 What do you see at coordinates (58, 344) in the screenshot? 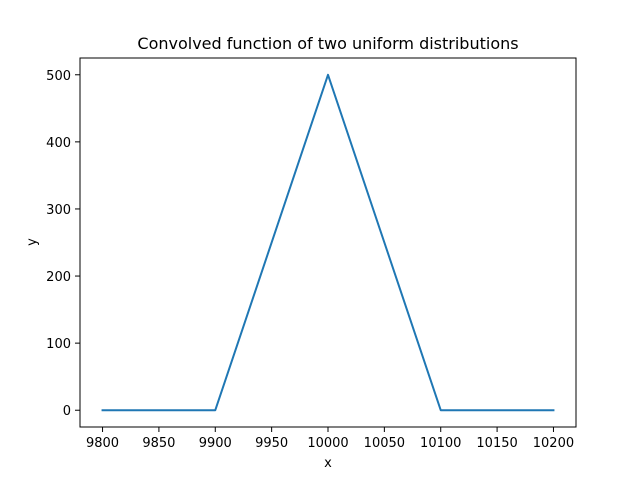
I see `y-tick-label: 100` at bounding box center [58, 344].